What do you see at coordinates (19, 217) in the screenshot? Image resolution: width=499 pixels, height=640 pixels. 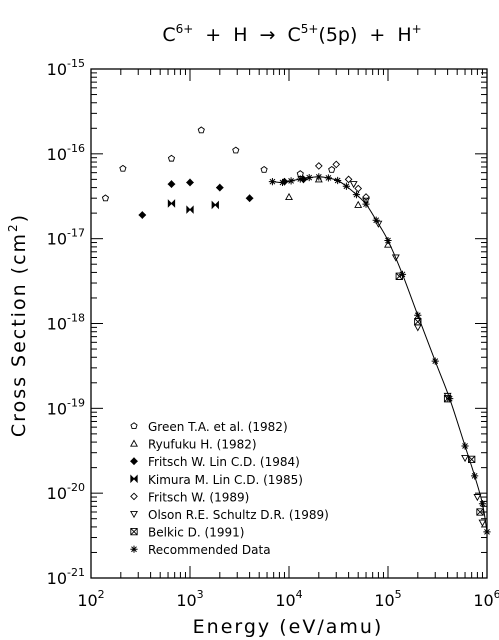 I see `y-axis-label-end: )` at bounding box center [19, 217].